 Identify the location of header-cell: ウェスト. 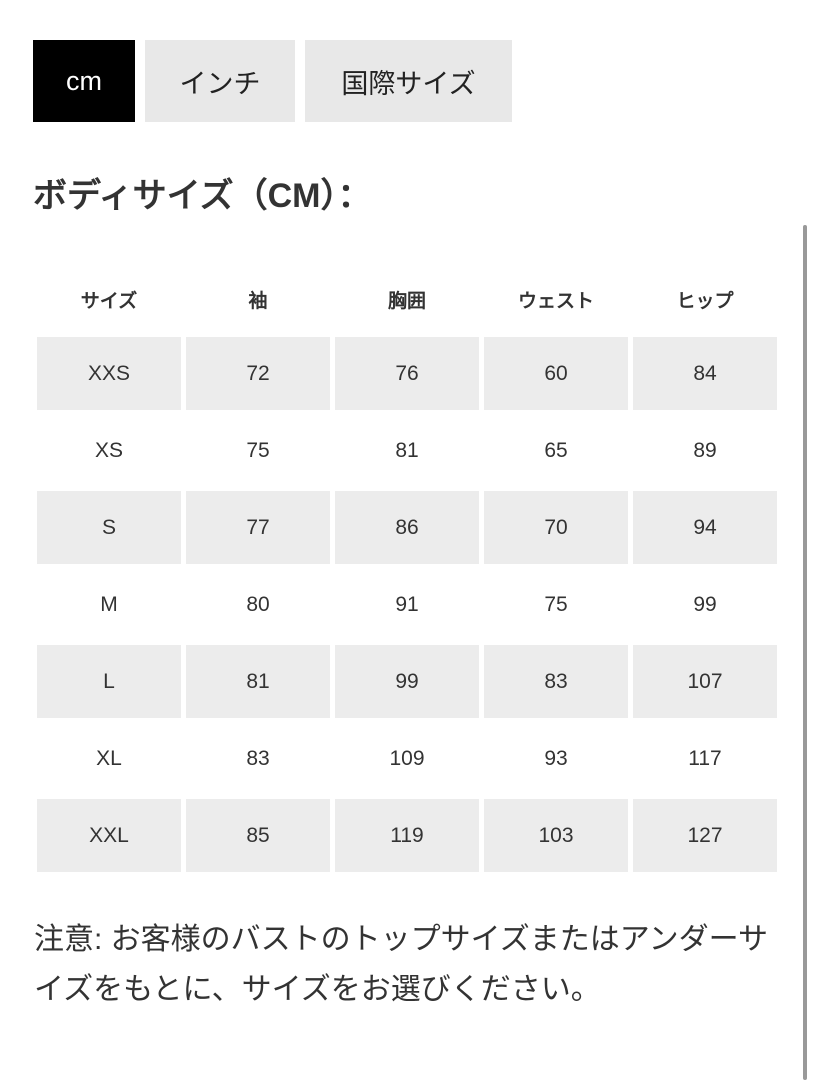
(555, 301).